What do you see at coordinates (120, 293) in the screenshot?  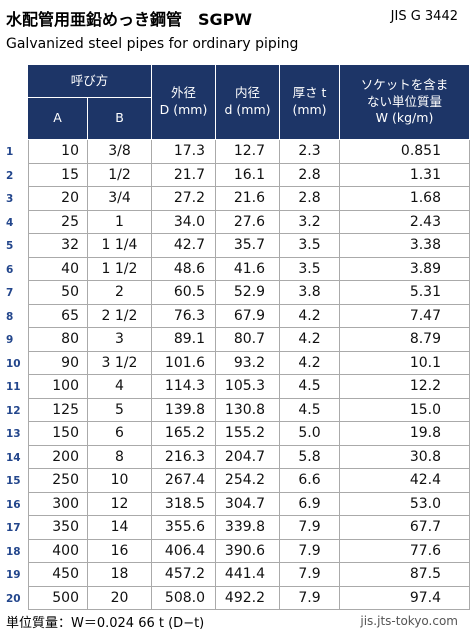 I see `table-cell: 2` at bounding box center [120, 293].